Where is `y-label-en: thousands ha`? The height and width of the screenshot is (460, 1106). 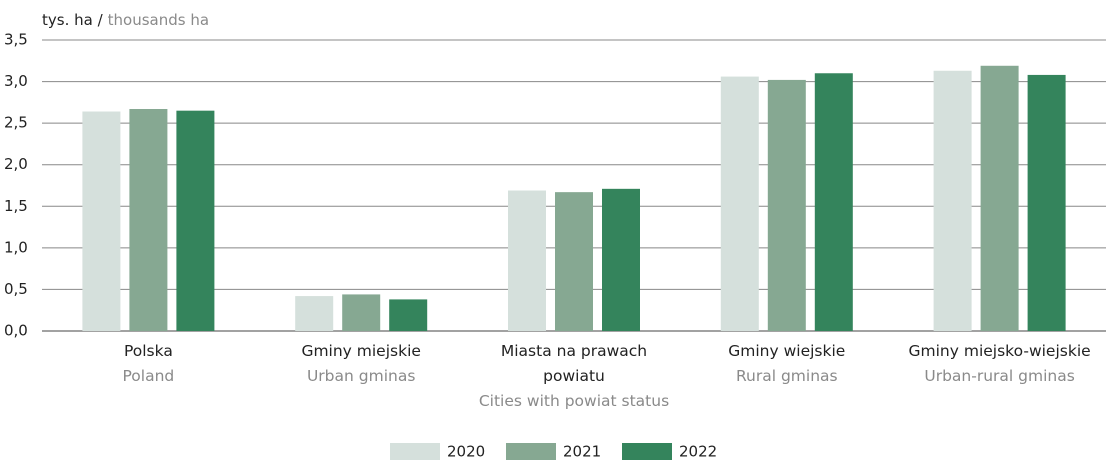
y-label-en: thousands ha is located at coordinates (158, 20).